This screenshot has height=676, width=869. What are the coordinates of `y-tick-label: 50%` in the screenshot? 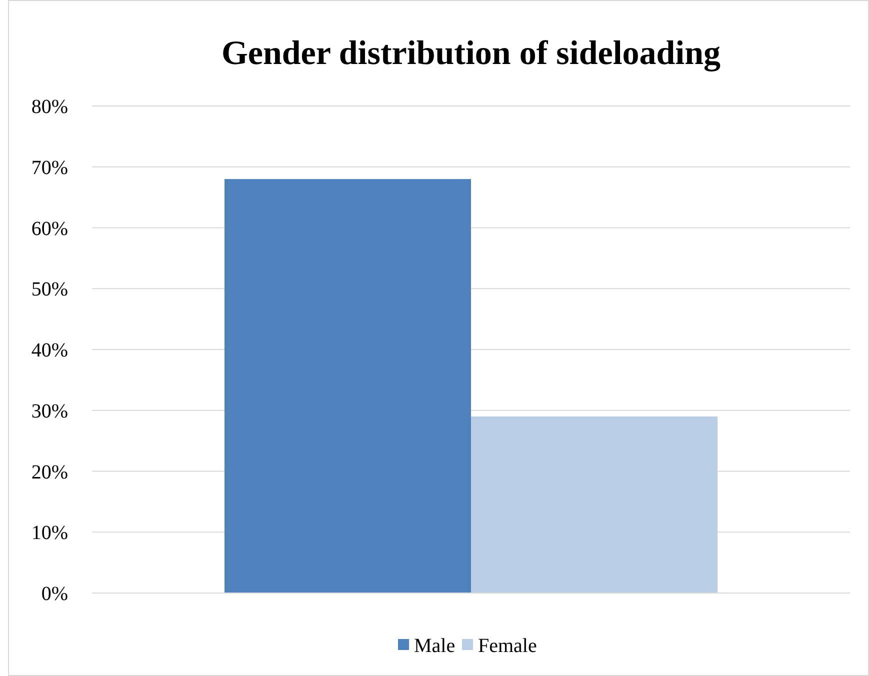 It's located at (49, 289).